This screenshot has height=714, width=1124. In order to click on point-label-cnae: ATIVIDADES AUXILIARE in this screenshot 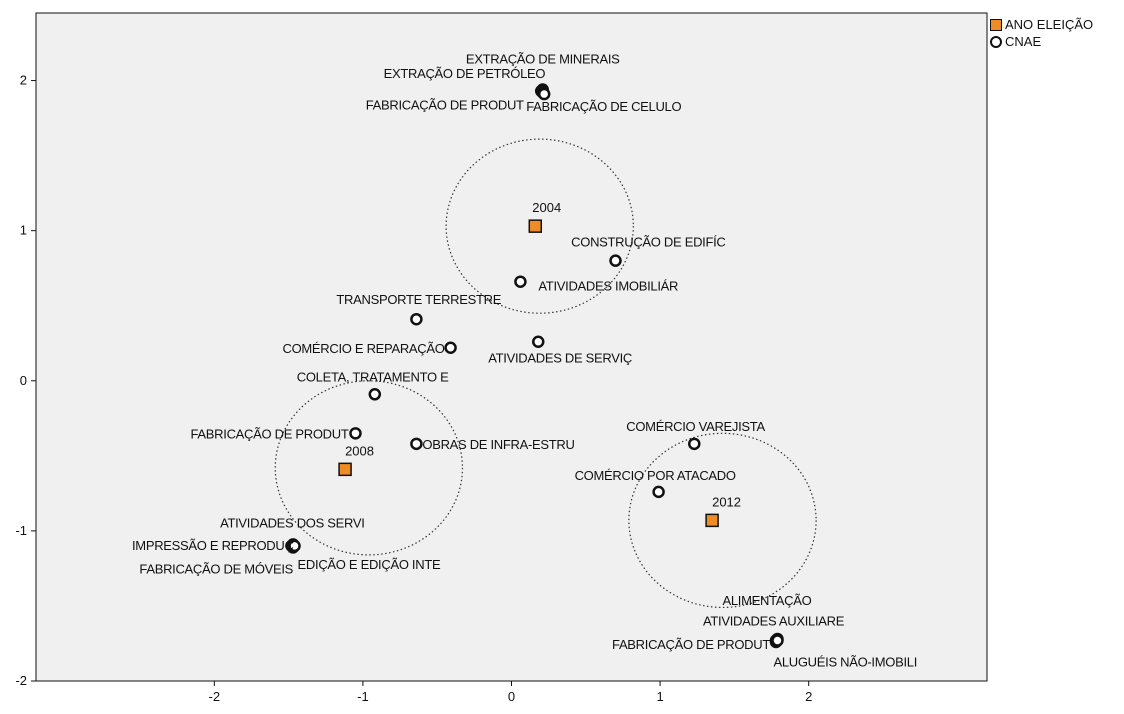, I will do `click(774, 620)`.